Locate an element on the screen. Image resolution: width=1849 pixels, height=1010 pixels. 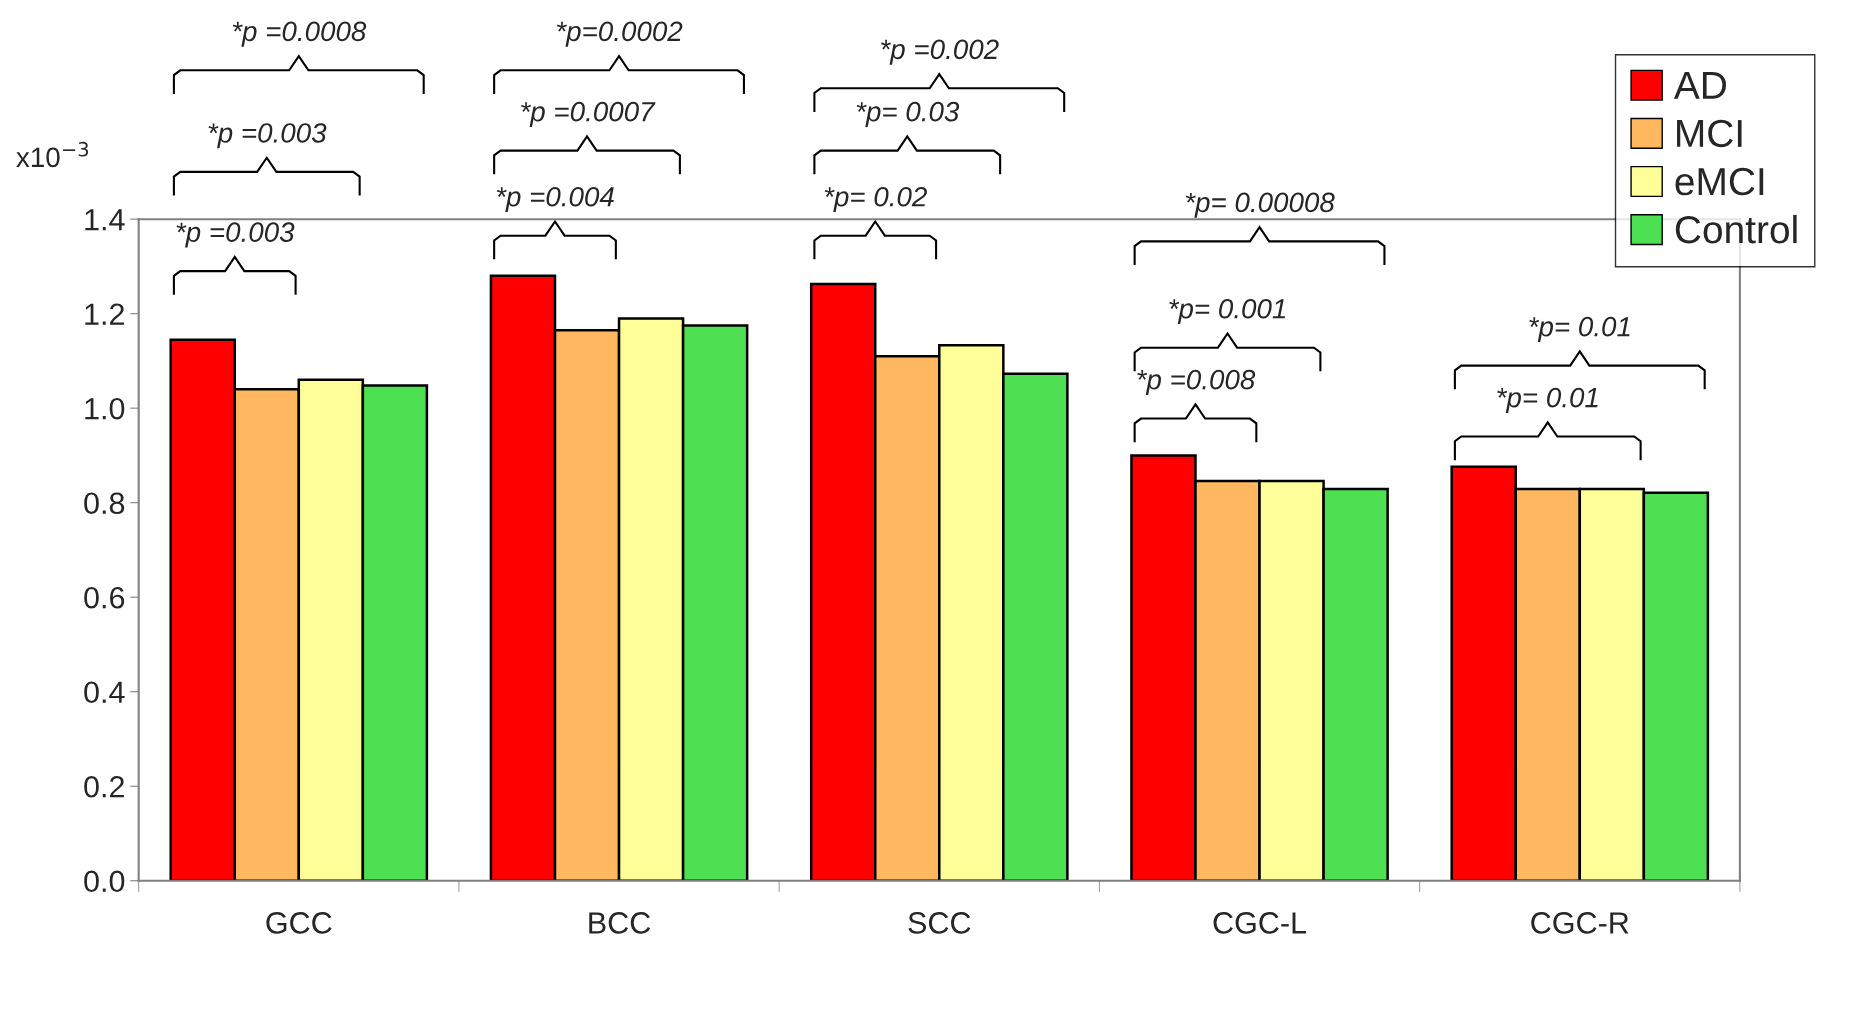
y-tick-label: 0.4 is located at coordinates (104, 692).